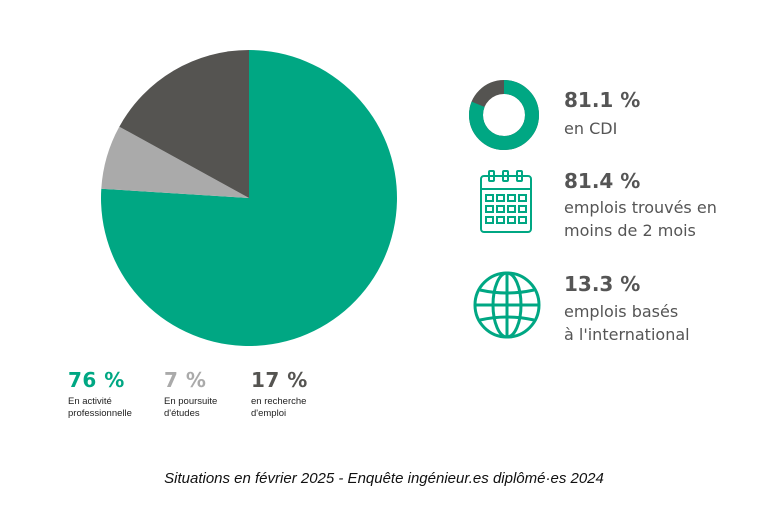 Image resolution: width=768 pixels, height=518 pixels. I want to click on legend-item-poursuite: 7 % En poursuite d'études, so click(214, 394).